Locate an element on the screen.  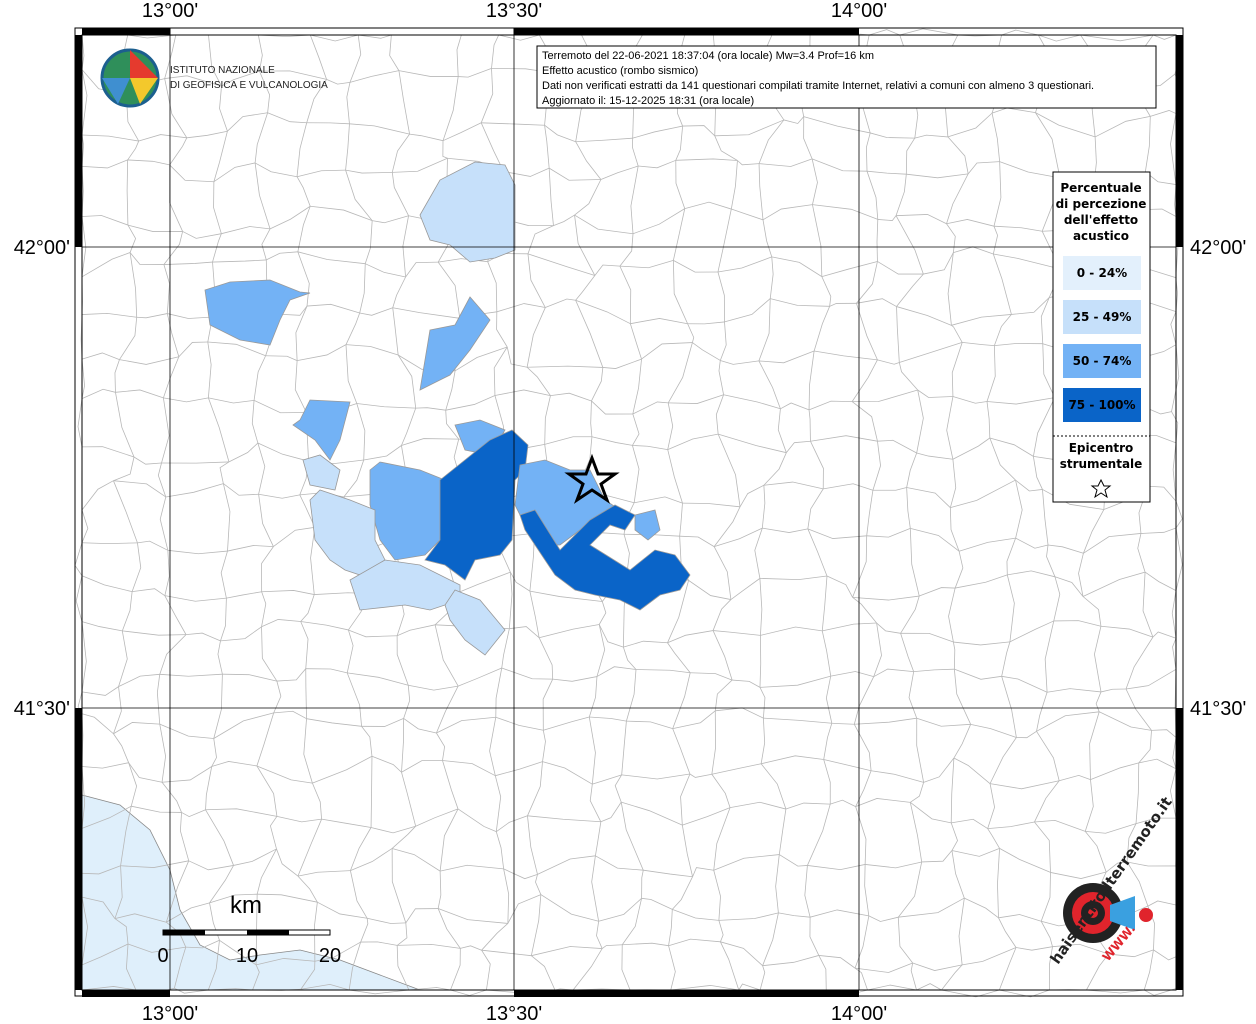
top-label: 13°00' is located at coordinates (170, 11).